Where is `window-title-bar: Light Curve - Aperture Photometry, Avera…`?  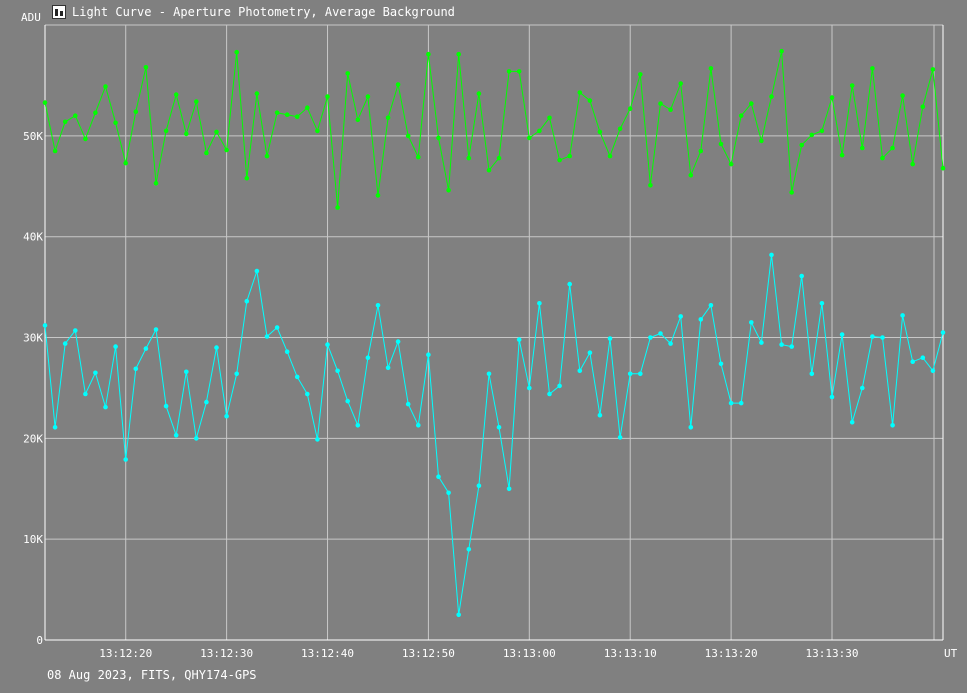
window-title-bar: Light Curve - Aperture Photometry, Avera… is located at coordinates (253, 12).